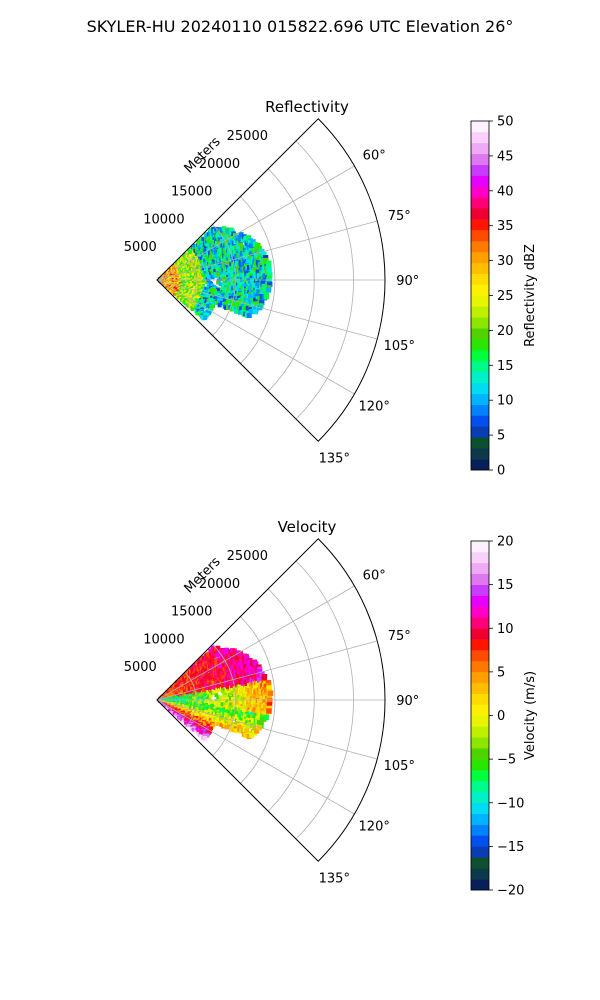  Describe the element at coordinates (510, 891) in the screenshot. I see `velocity-colorbar-tick-label: −20` at that location.